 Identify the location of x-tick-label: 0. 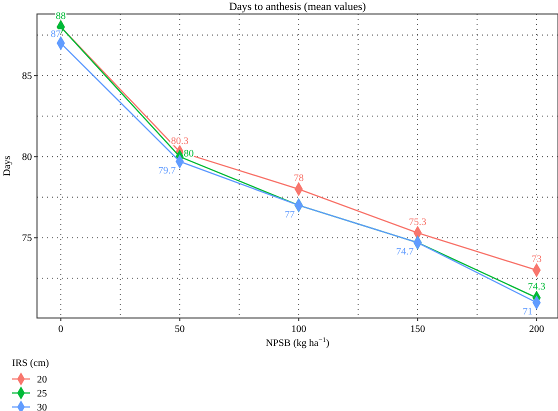
(61, 329).